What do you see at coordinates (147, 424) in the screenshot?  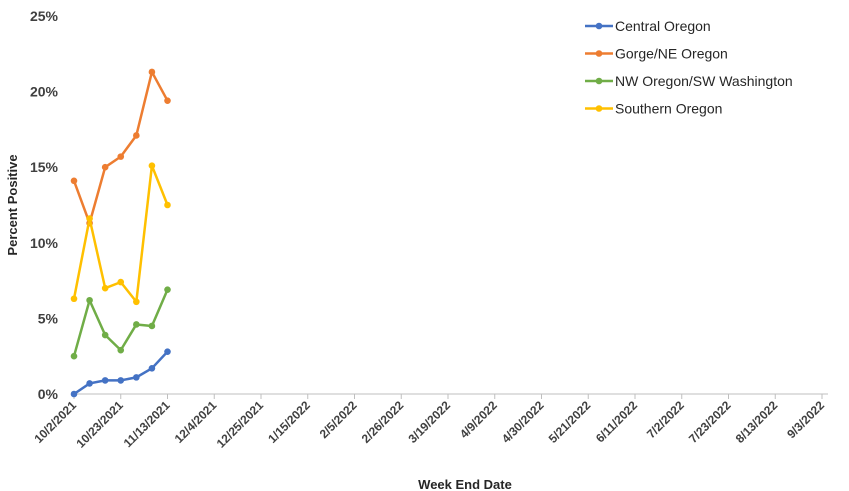 I see `x-tick-label: 11/13/2021` at bounding box center [147, 424].